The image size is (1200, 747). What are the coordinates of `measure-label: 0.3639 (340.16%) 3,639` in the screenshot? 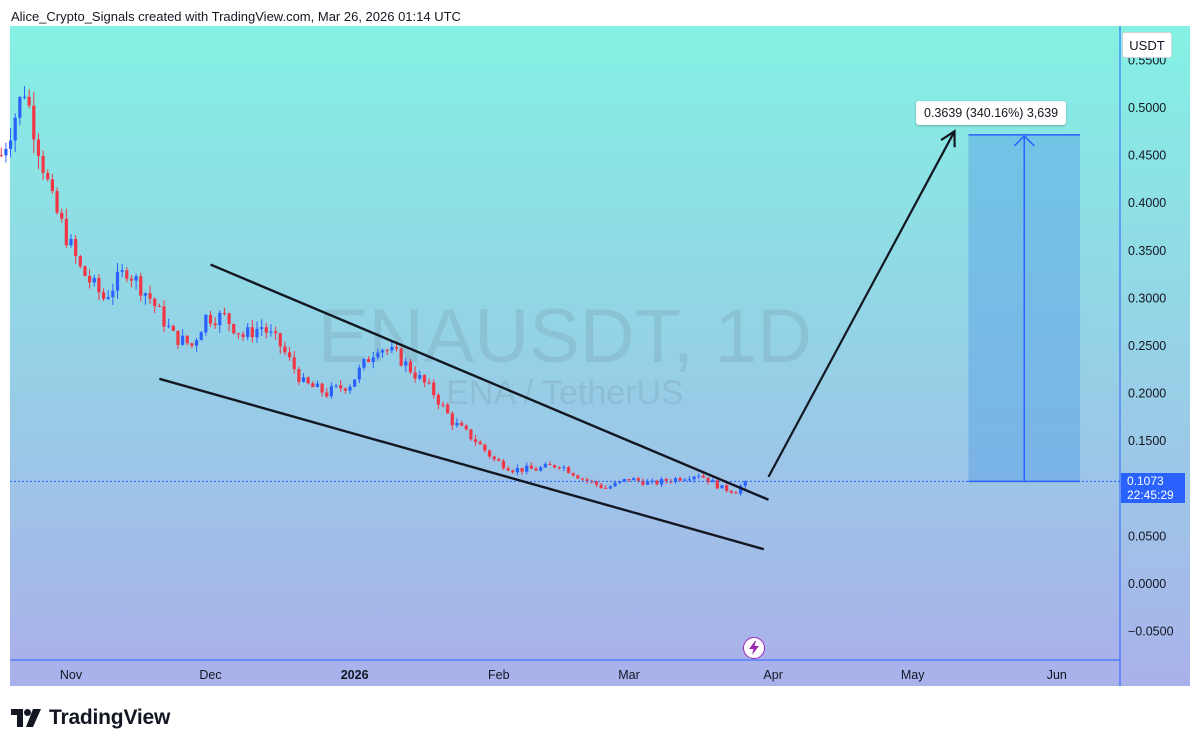 It's located at (991, 113).